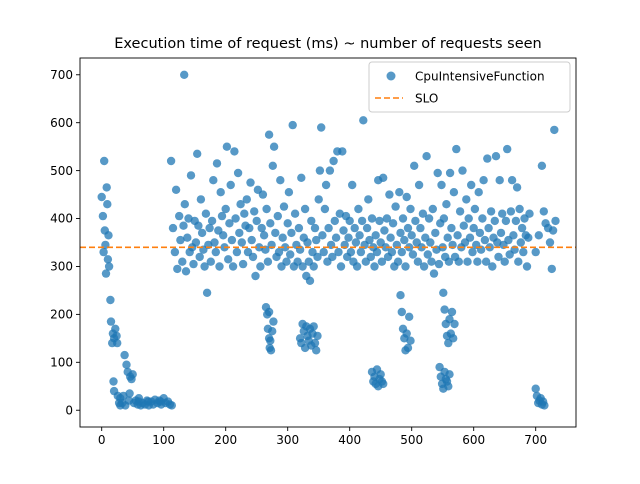  I want to click on x-tick-label: 500, so click(411, 440).